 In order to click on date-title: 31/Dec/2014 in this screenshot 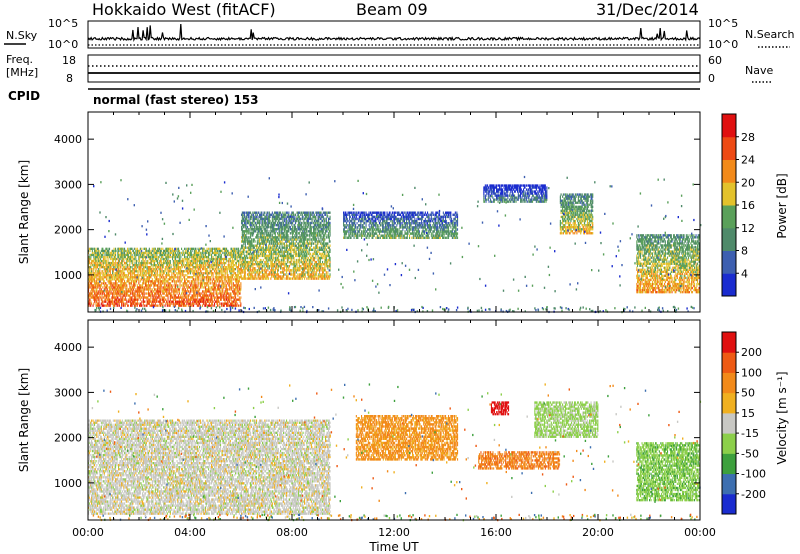, I will do `click(647, 9)`.